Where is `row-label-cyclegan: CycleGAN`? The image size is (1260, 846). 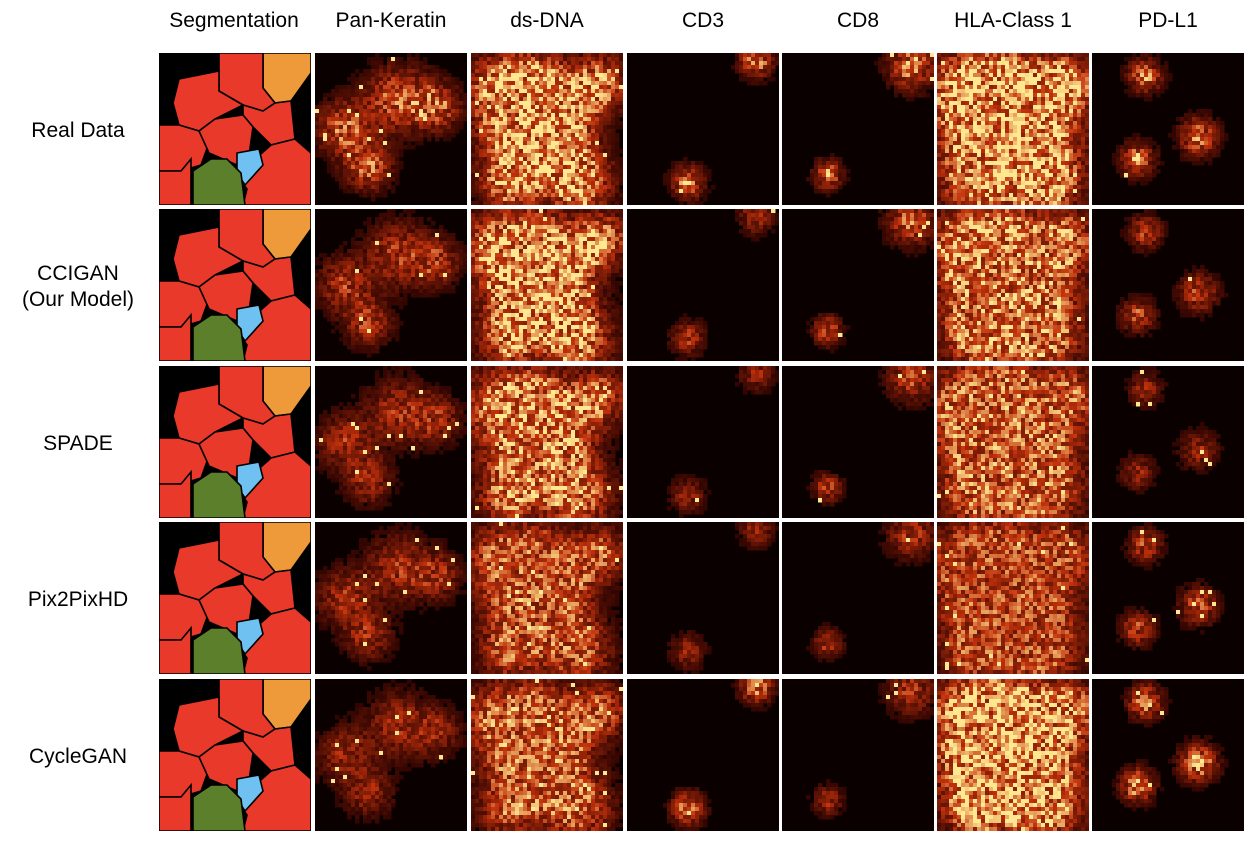
row-label-cyclegan: CycleGAN is located at coordinates (78, 757).